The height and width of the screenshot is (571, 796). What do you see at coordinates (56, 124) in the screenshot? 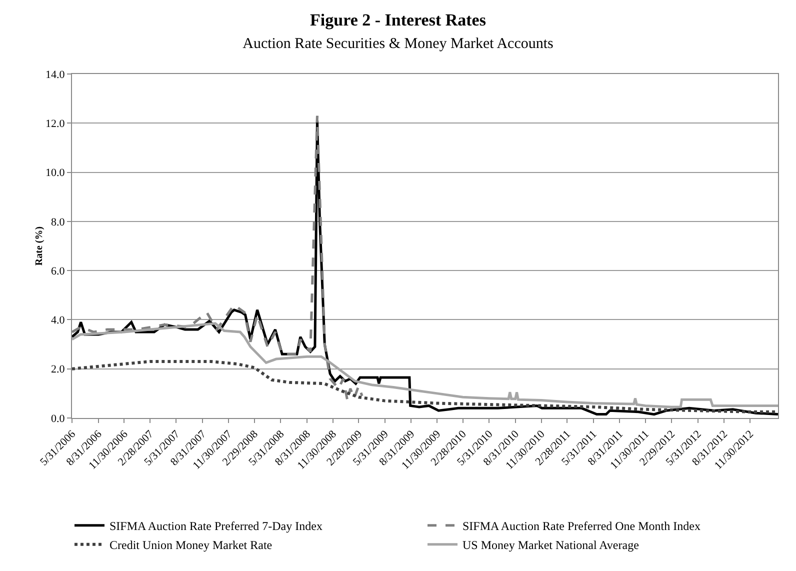
I see `y-tick-label: 12.0` at bounding box center [56, 124].